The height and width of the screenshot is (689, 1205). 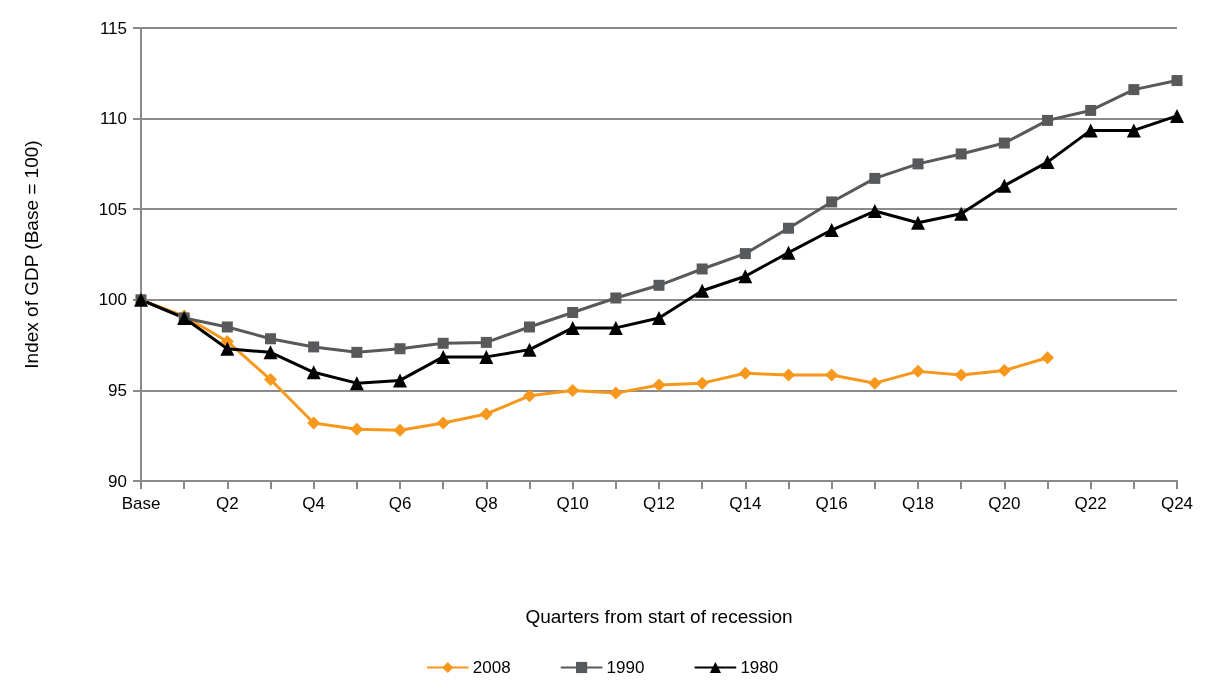 I want to click on y-tick-label: 115, so click(x=113, y=28).